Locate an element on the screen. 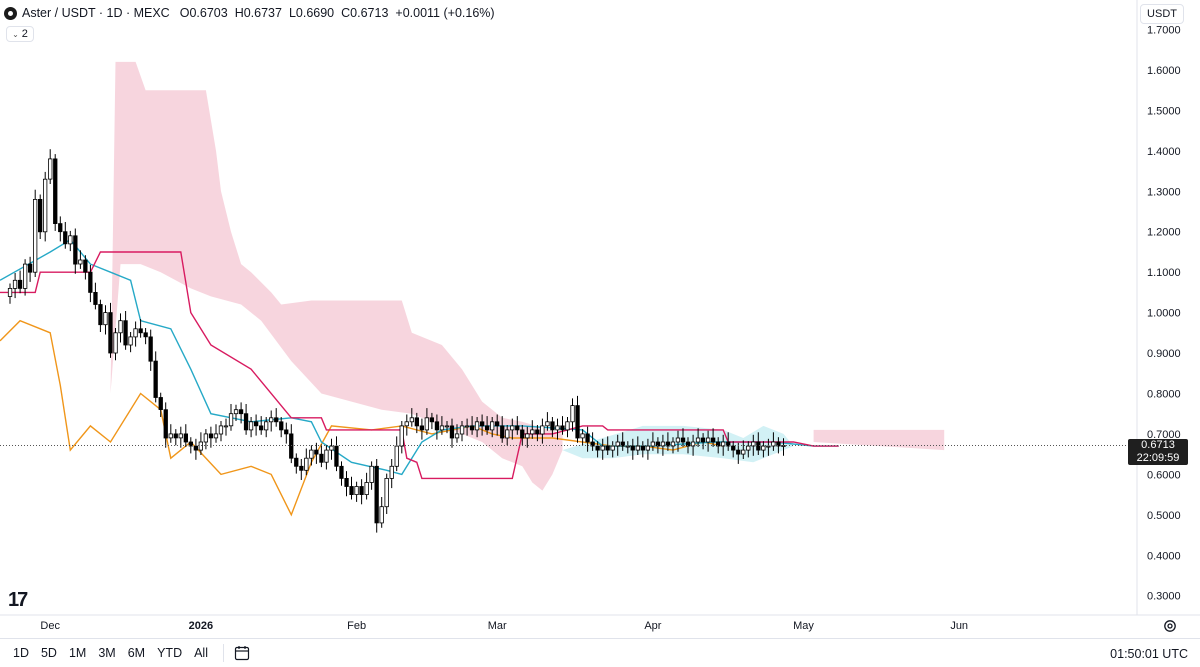 The image size is (1200, 667). price-change: +0.0011 (+0.16%) is located at coordinates (445, 13).